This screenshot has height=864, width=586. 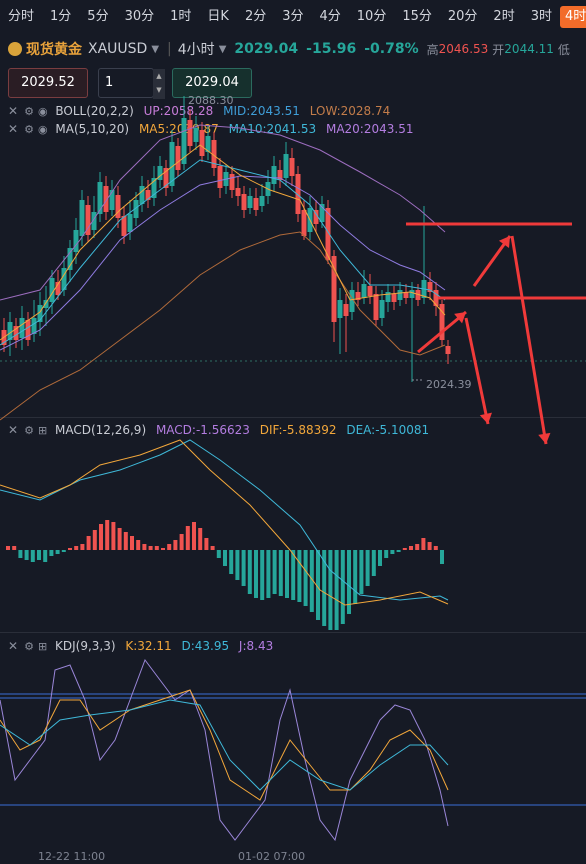 What do you see at coordinates (222, 49) in the screenshot?
I see `period-chevron-down-icon: ▼` at bounding box center [222, 49].